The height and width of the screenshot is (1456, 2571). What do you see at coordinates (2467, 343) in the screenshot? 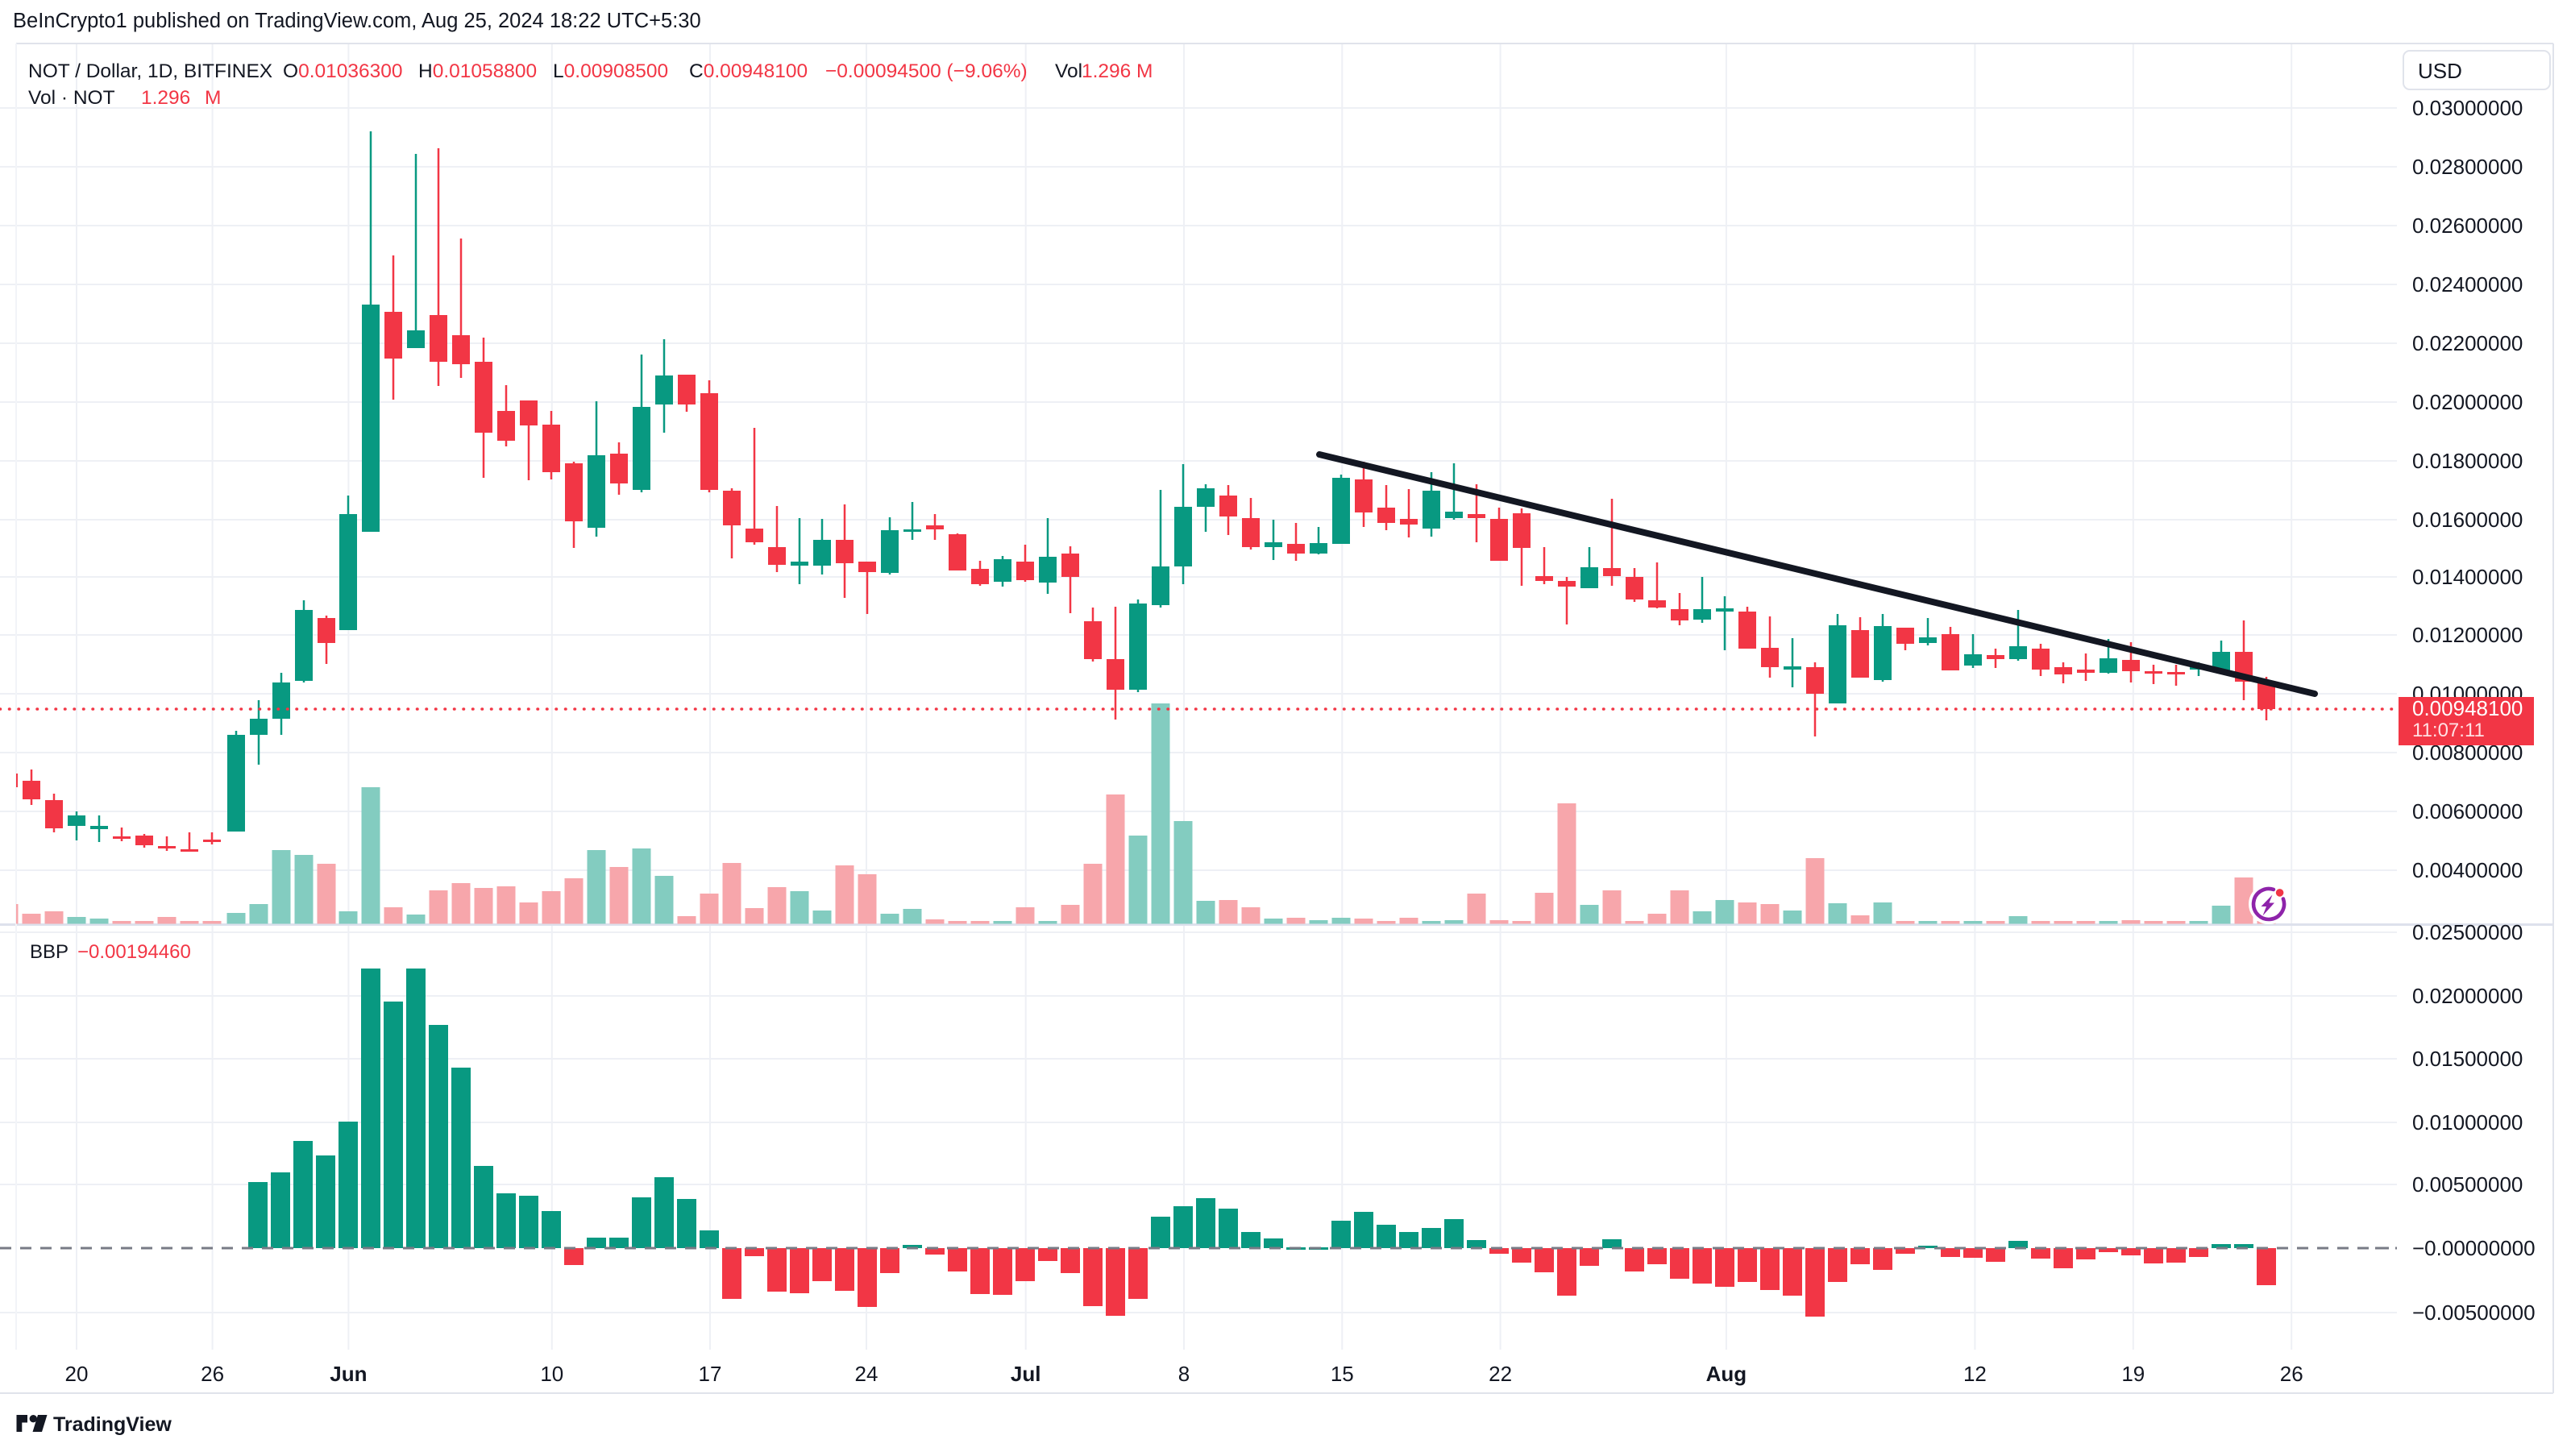
I see `svg-text: 0.02200000` at bounding box center [2467, 343].